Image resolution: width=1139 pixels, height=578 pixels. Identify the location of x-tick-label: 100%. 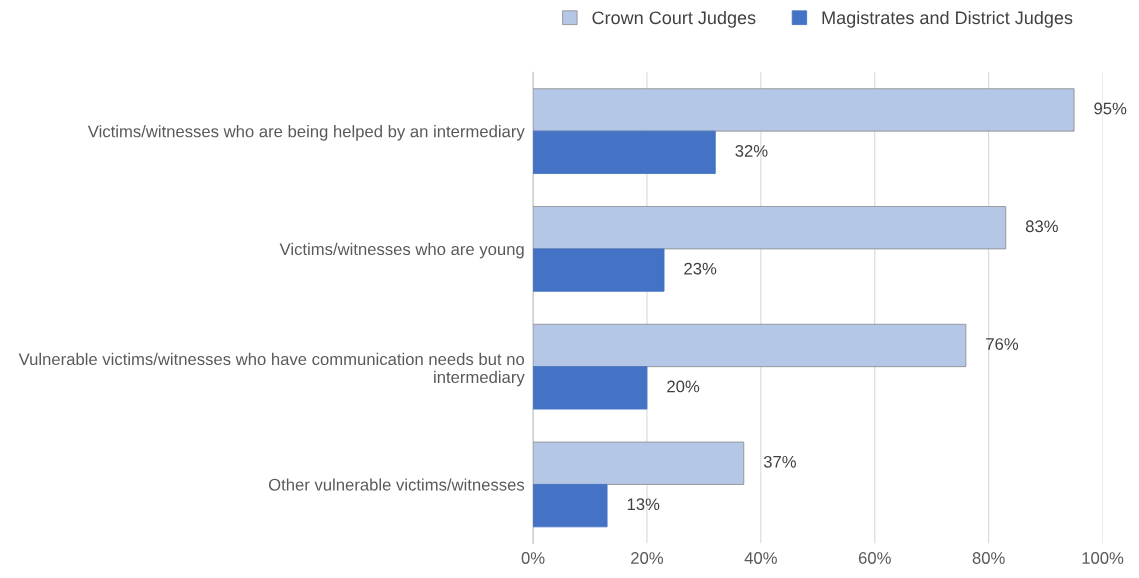
(1103, 558).